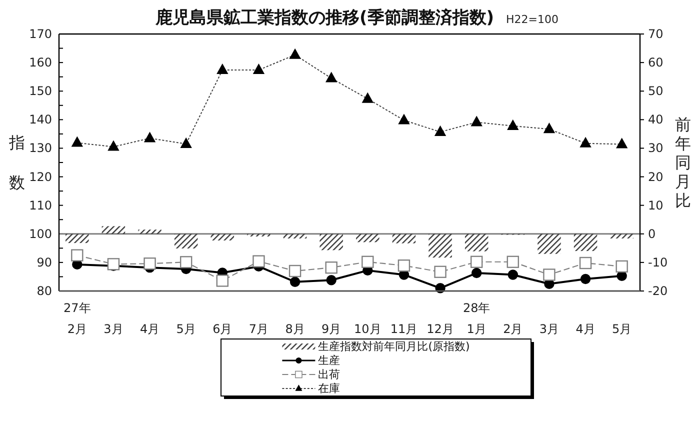  I want to click on y2-tick-label: 0, so click(652, 233).